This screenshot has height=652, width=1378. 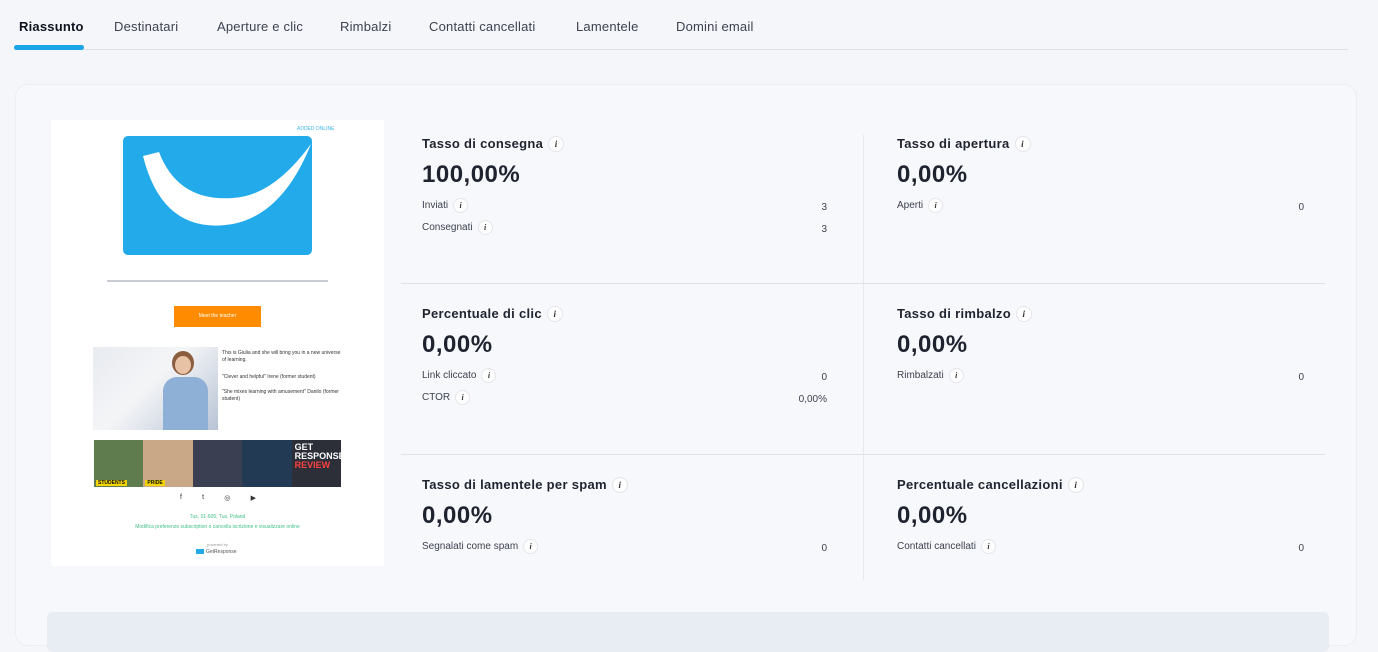 What do you see at coordinates (480, 546) in the screenshot?
I see `row-segnalati-spam: Segnalati come spam i` at bounding box center [480, 546].